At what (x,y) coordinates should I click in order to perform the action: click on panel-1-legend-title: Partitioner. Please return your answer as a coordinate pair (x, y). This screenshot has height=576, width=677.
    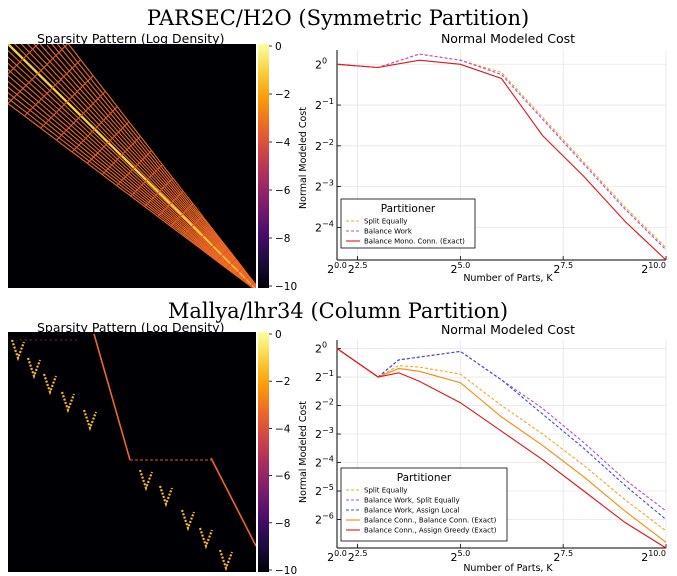
    Looking at the image, I should click on (408, 209).